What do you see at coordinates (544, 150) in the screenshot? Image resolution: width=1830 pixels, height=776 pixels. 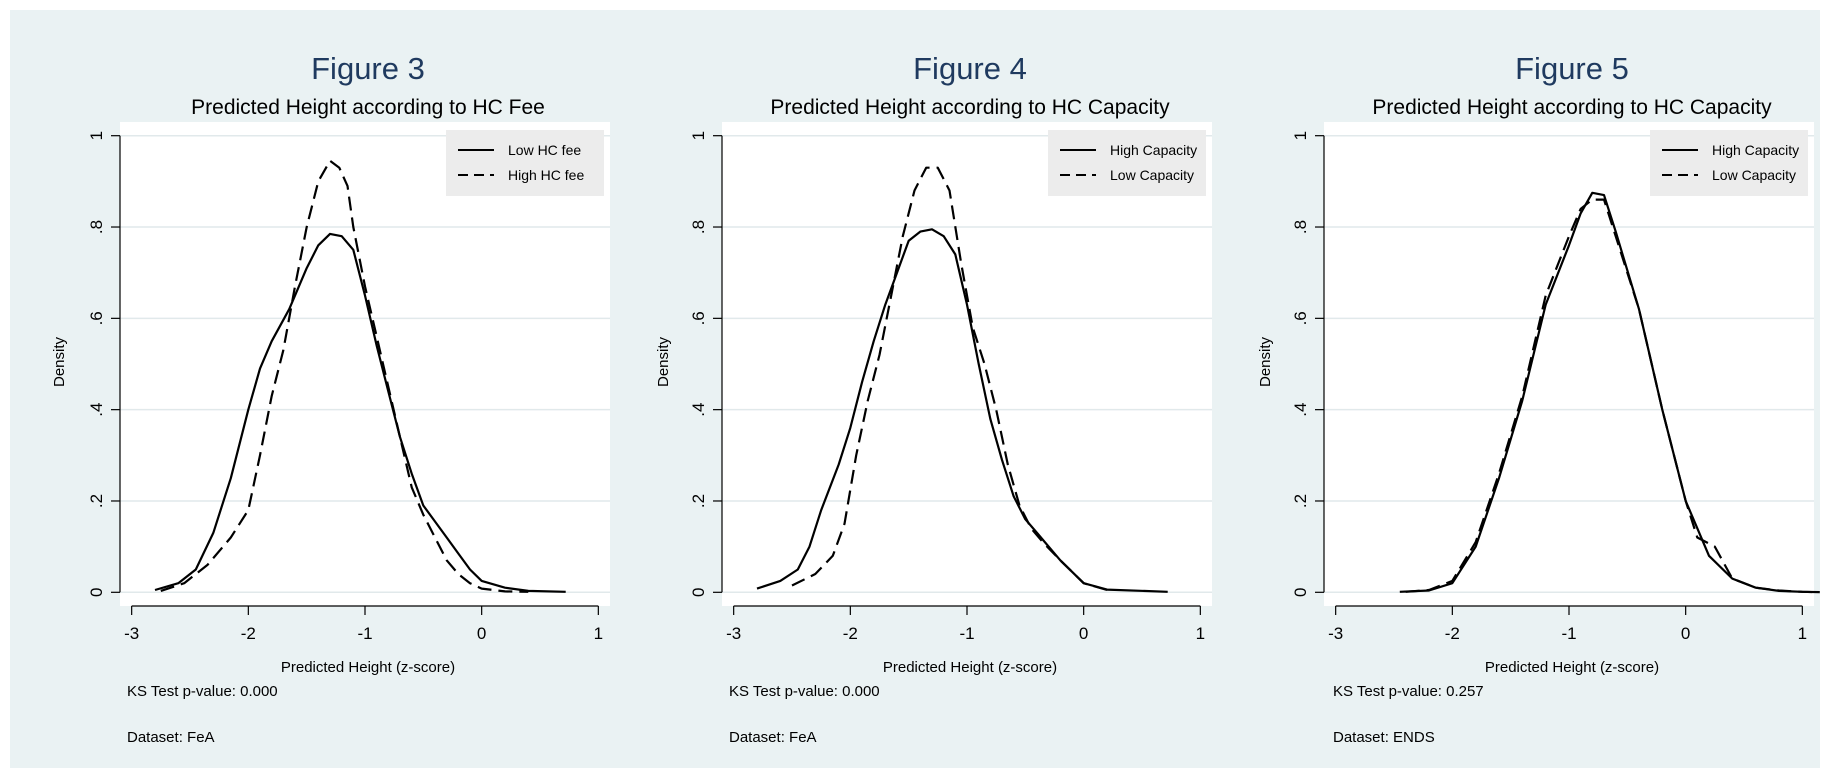 I see `legend-label: Low HC fee` at bounding box center [544, 150].